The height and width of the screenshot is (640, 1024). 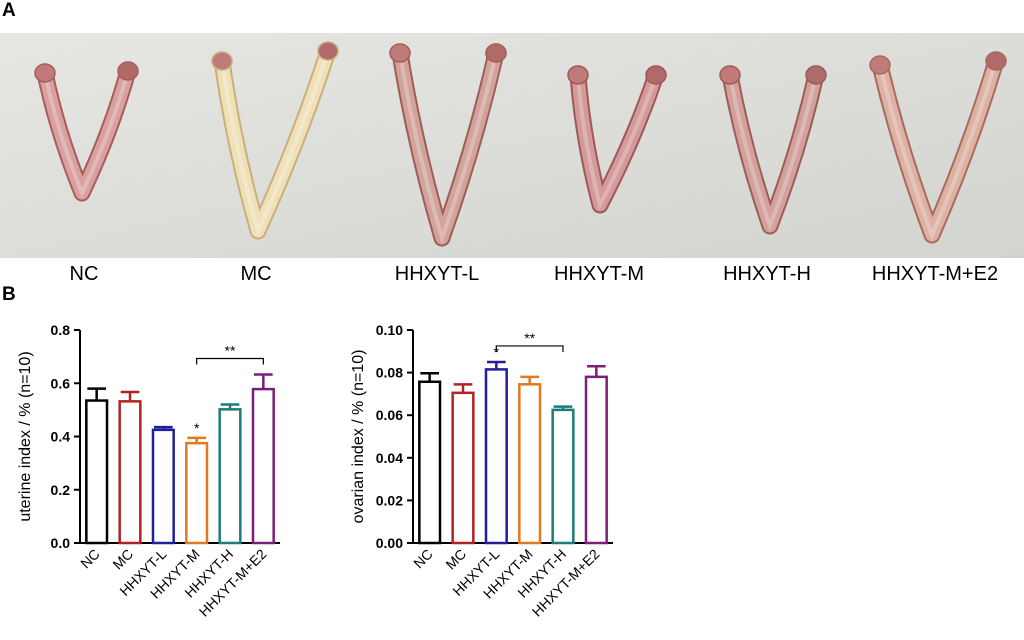 What do you see at coordinates (389, 415) in the screenshot?
I see `y-tick-label: 0.06` at bounding box center [389, 415].